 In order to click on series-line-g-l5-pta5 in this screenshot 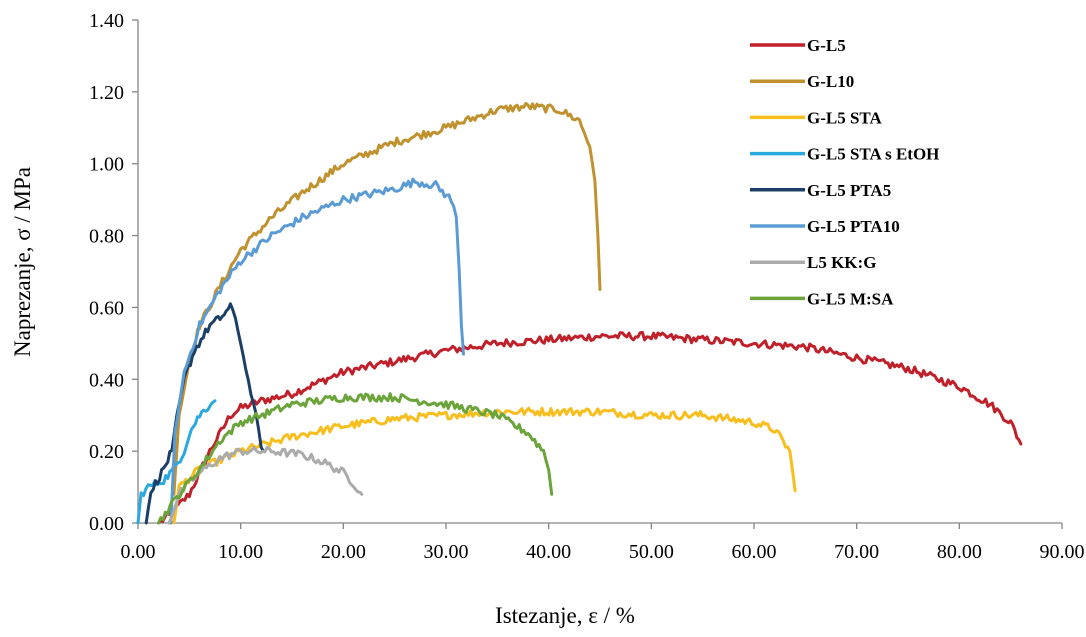, I will do `click(204, 413)`.